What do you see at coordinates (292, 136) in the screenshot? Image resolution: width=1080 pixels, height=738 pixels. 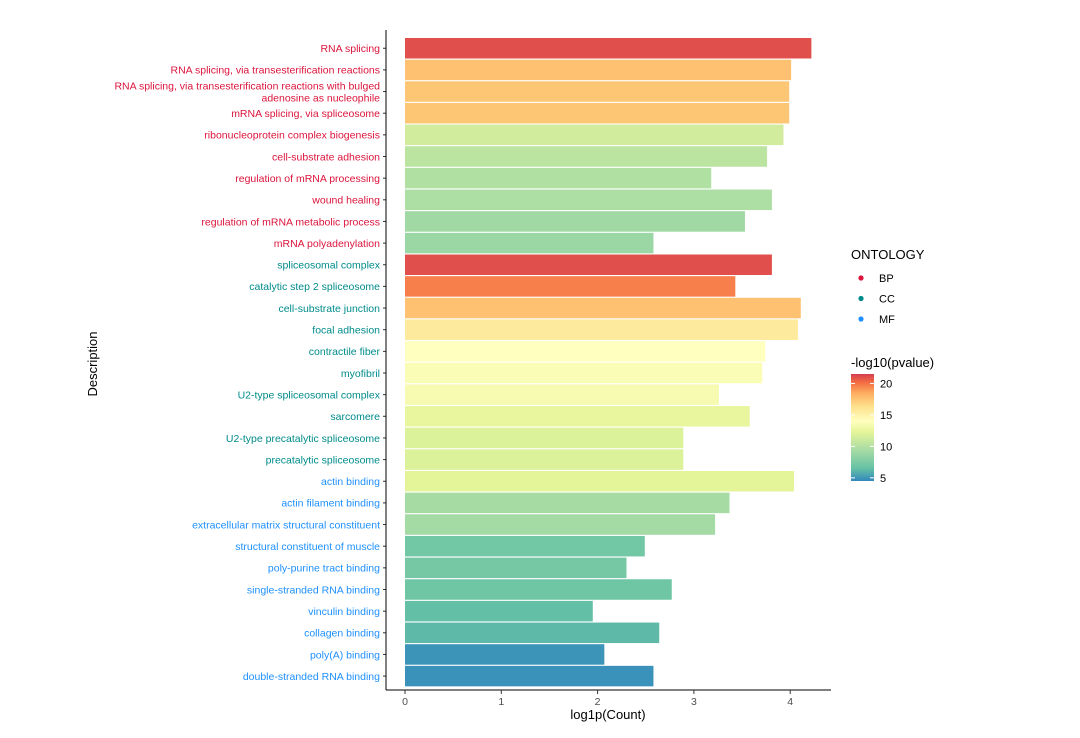 I see `term-label: ribonucleoprotein complex biogenesis` at bounding box center [292, 136].